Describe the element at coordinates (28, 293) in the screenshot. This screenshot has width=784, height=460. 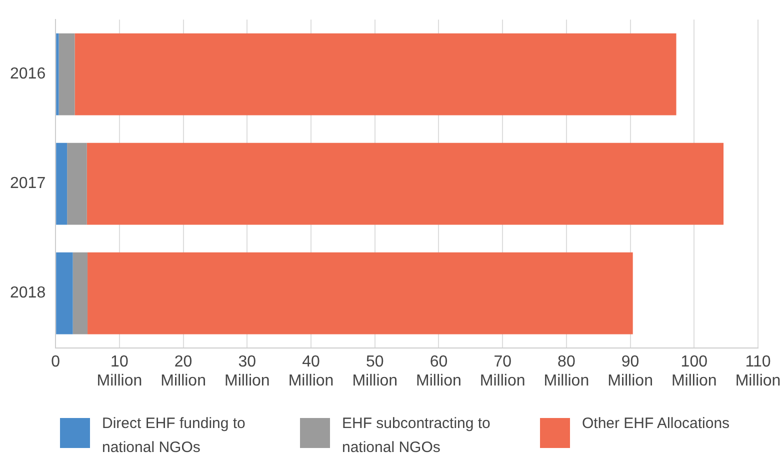
I see `y-tick-label: 2018` at that location.